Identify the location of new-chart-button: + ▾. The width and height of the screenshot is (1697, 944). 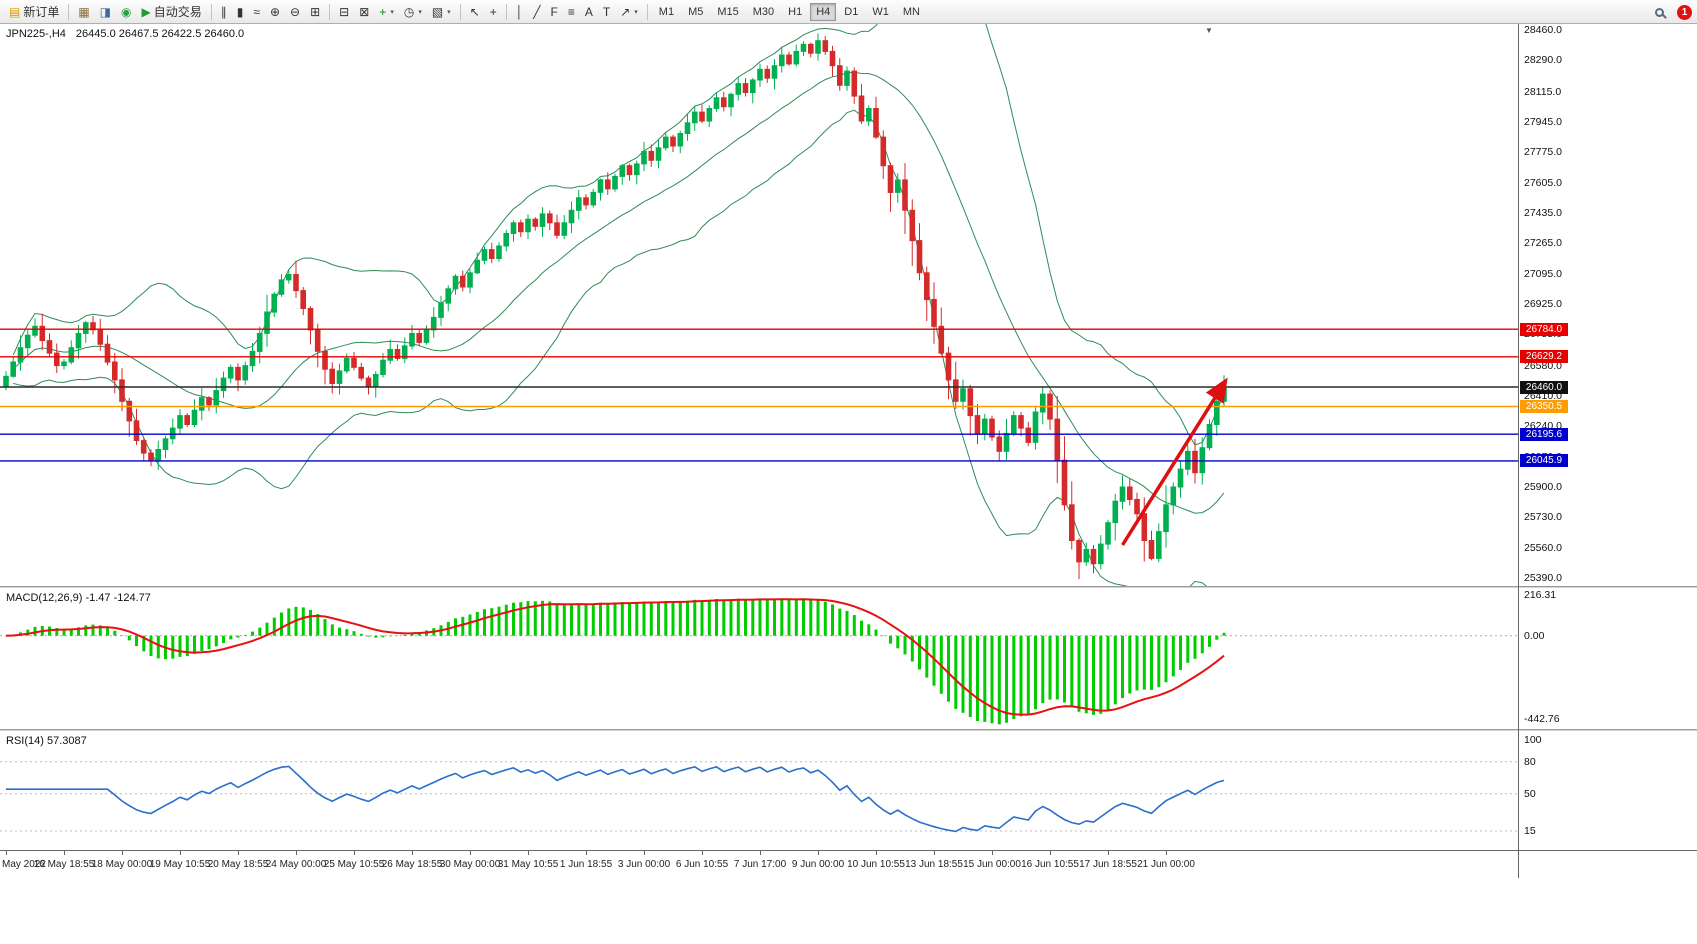
(386, 12).